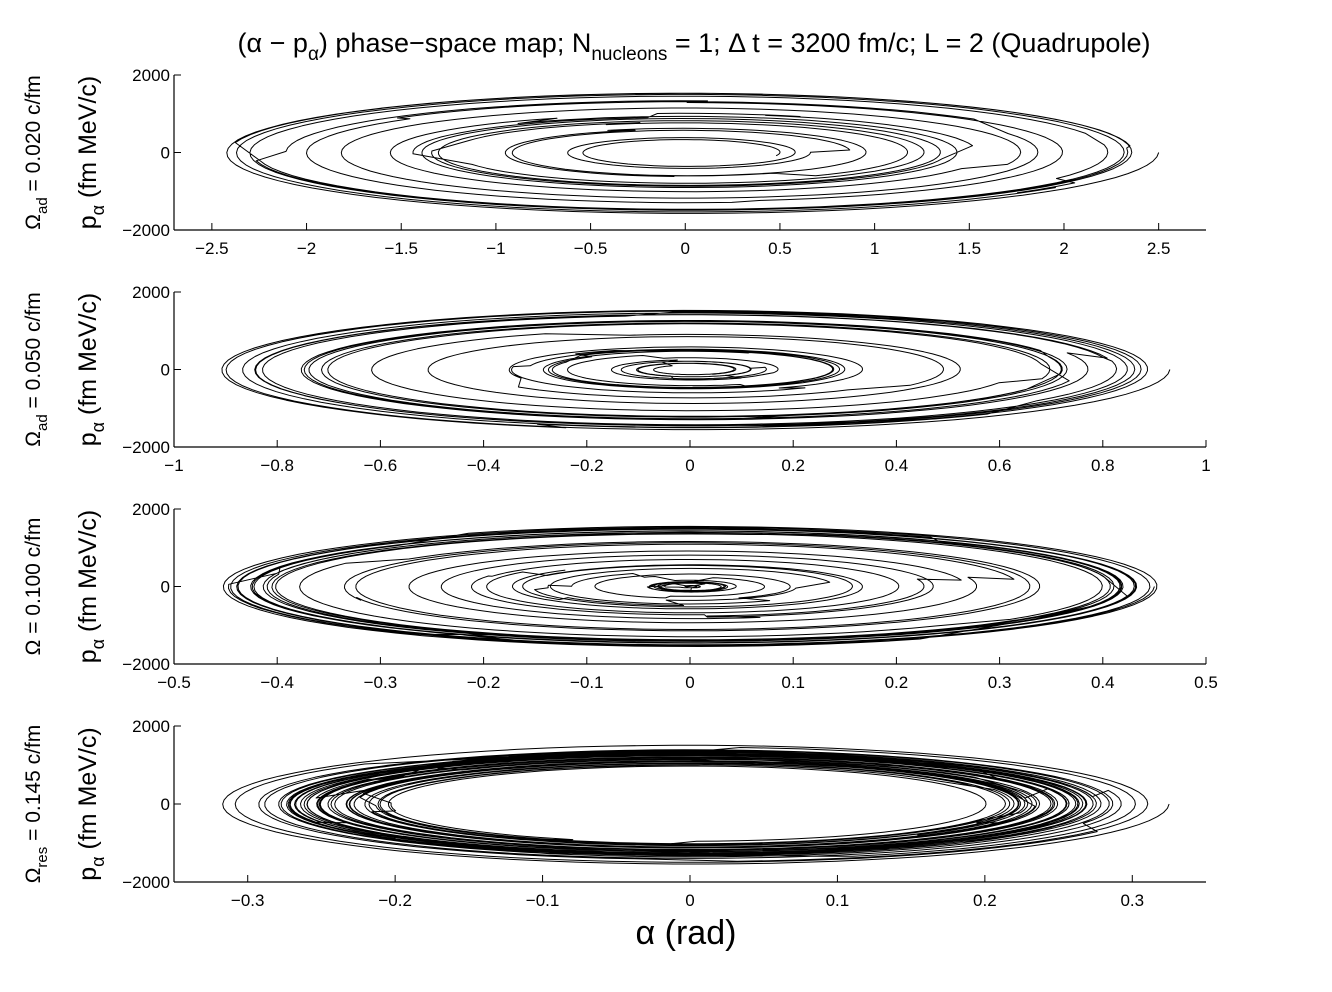  Describe the element at coordinates (1103, 465) in the screenshot. I see `x-tick-label: 0.8` at that location.